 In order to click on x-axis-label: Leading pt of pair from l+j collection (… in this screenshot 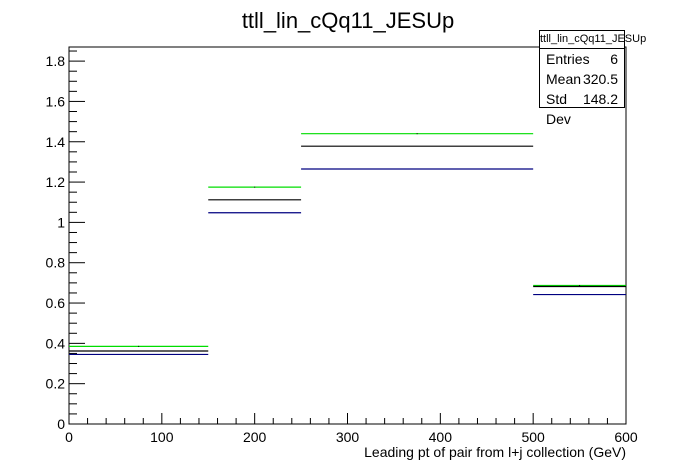, I will do `click(495, 452)`.